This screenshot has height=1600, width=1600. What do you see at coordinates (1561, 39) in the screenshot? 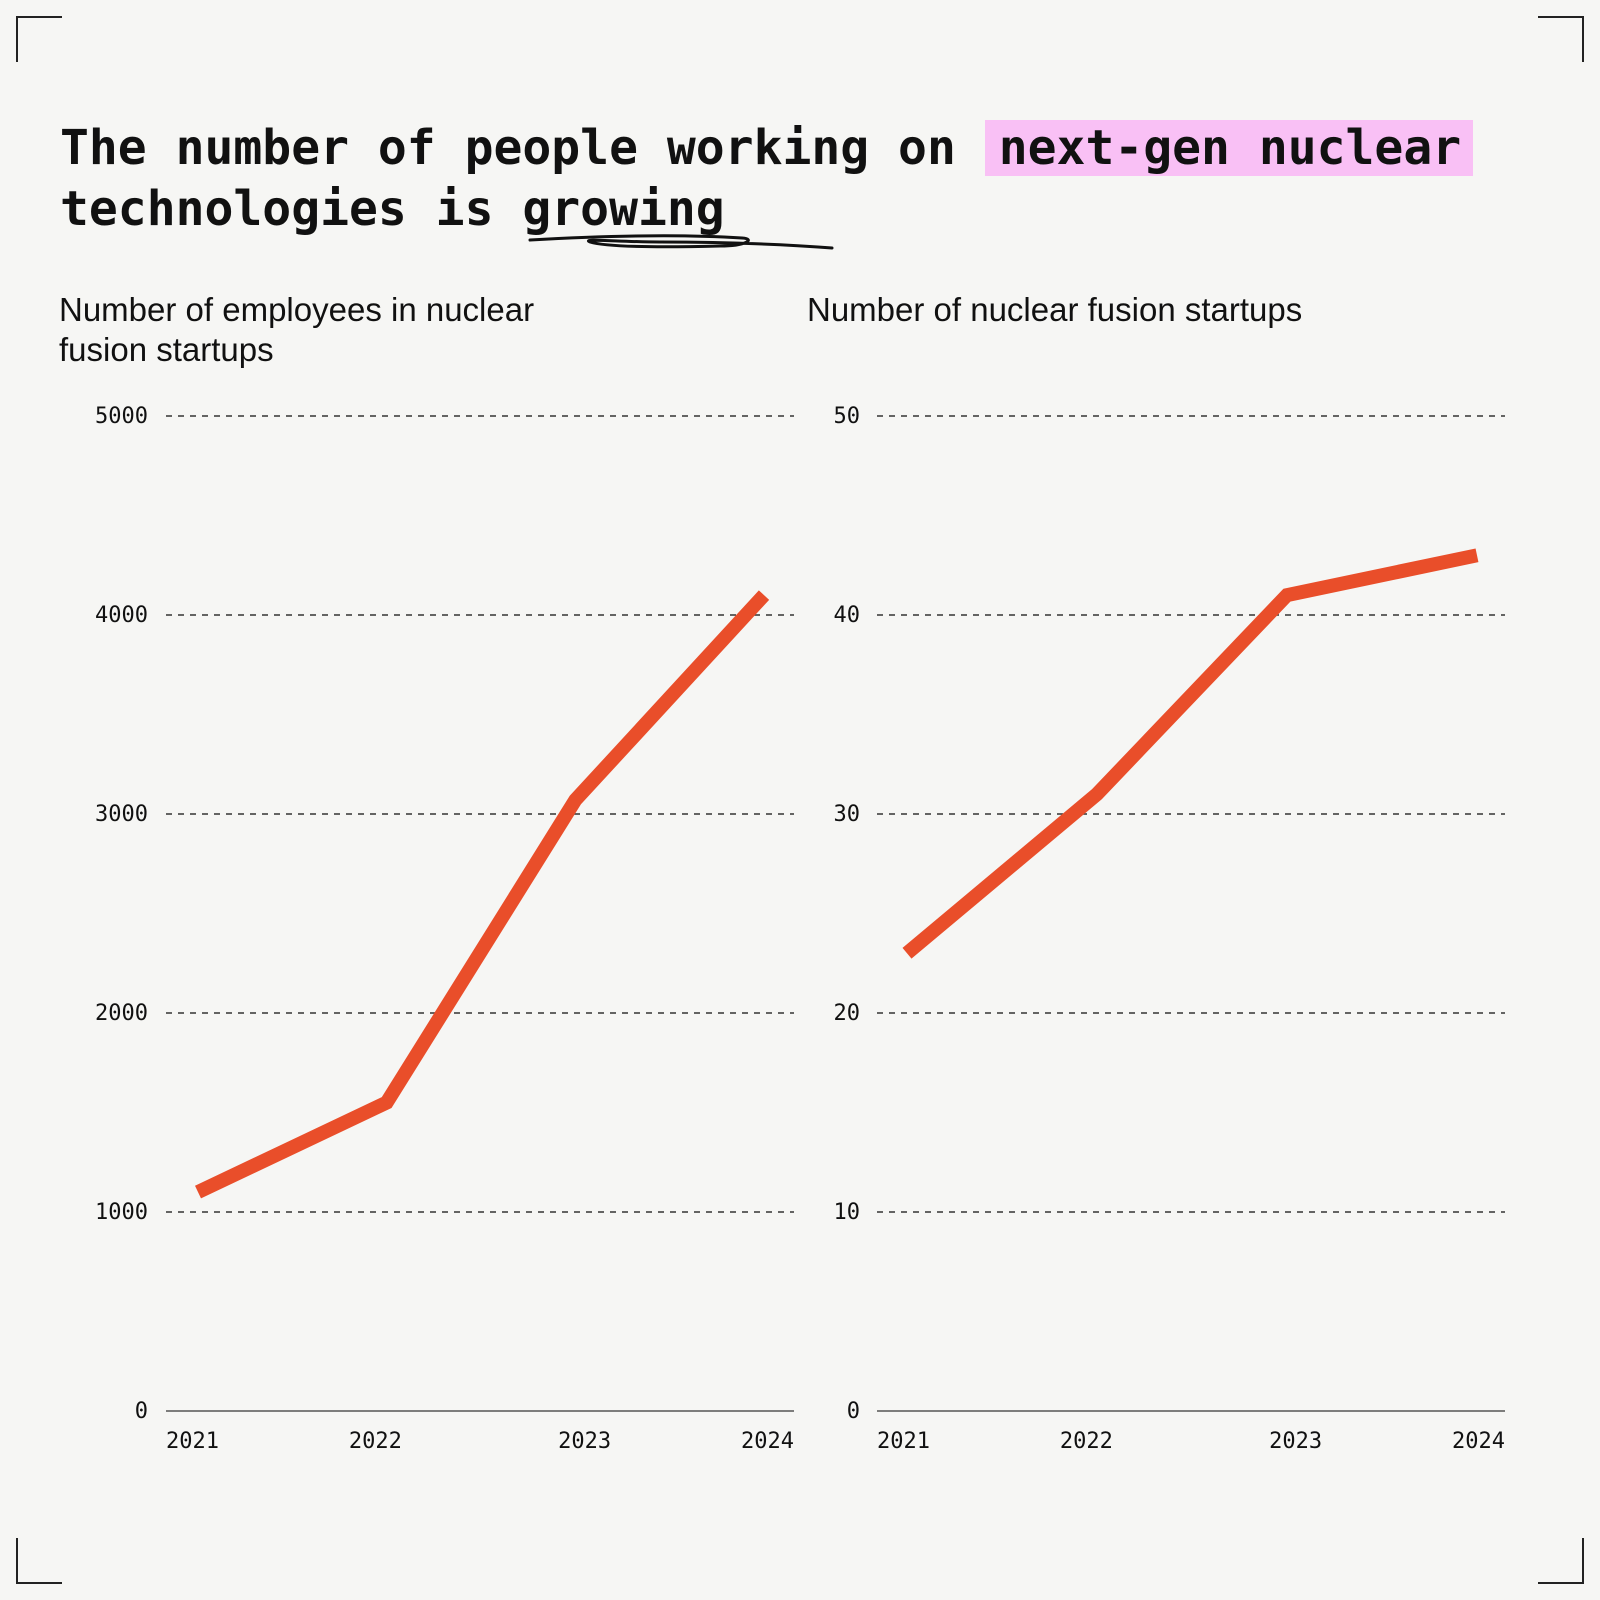
I see `corner-mark-top-right` at bounding box center [1561, 39].